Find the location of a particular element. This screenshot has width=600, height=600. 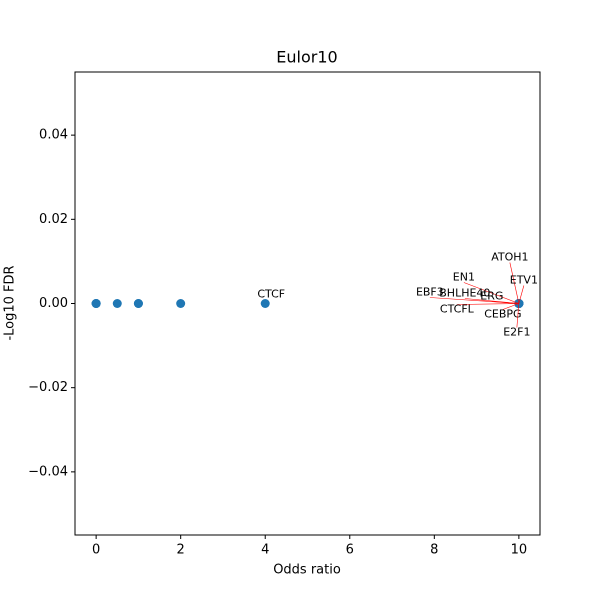

y-tick-label: −0.02 is located at coordinates (48, 387).